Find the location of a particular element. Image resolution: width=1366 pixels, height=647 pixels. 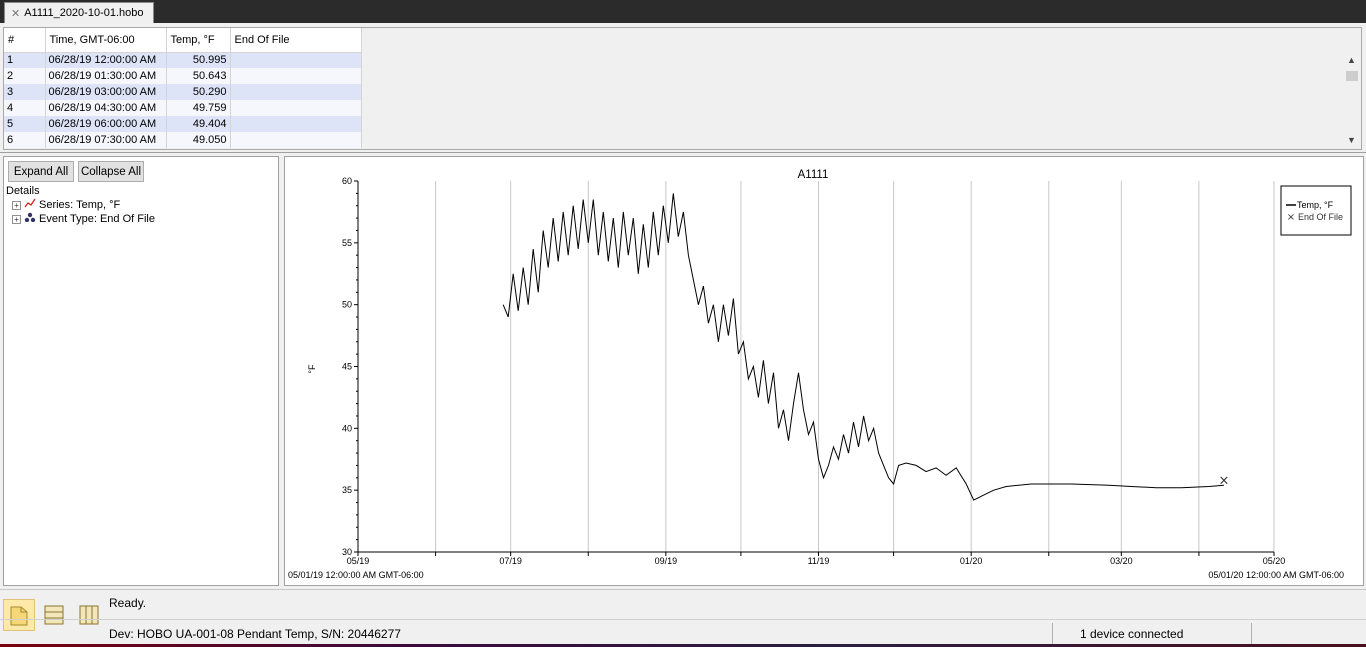

collapse-all-button: Collapse All is located at coordinates (111, 171).